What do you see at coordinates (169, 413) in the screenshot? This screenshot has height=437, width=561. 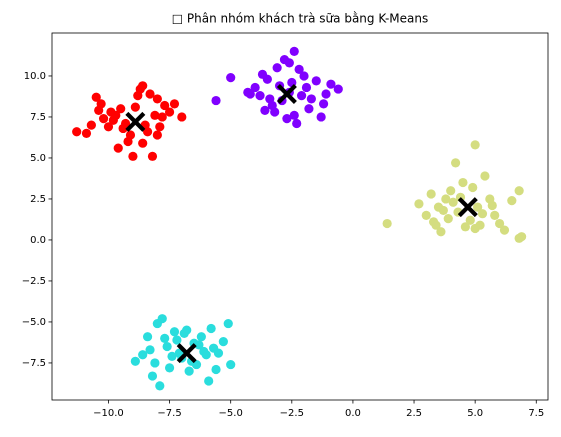 I see `x-tick-label: −7.5` at bounding box center [169, 413].